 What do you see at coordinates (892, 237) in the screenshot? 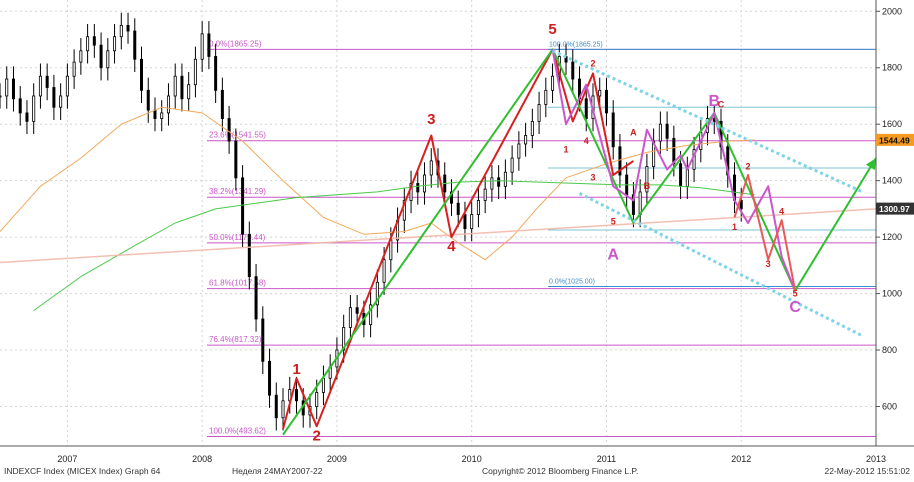
I see `y-tick-label: 1200` at bounding box center [892, 237].